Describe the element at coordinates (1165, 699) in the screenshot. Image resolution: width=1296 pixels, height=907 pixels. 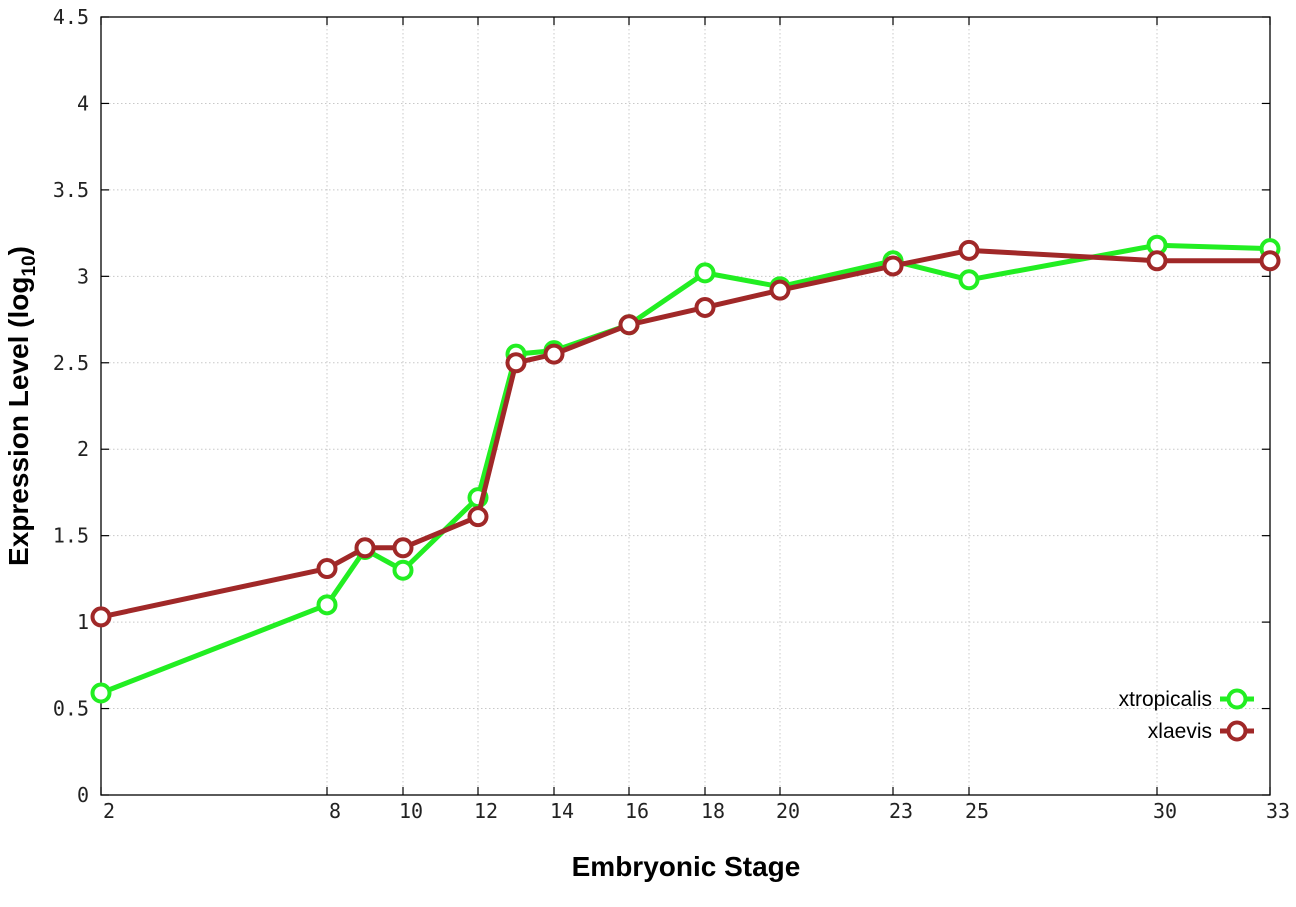
I see `legend-label: xtropicalis` at that location.